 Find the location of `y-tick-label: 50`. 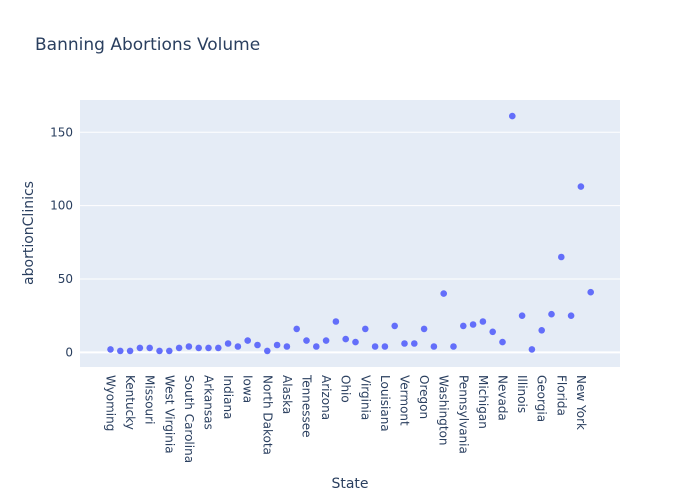

y-tick-label: 50 is located at coordinates (65, 279).